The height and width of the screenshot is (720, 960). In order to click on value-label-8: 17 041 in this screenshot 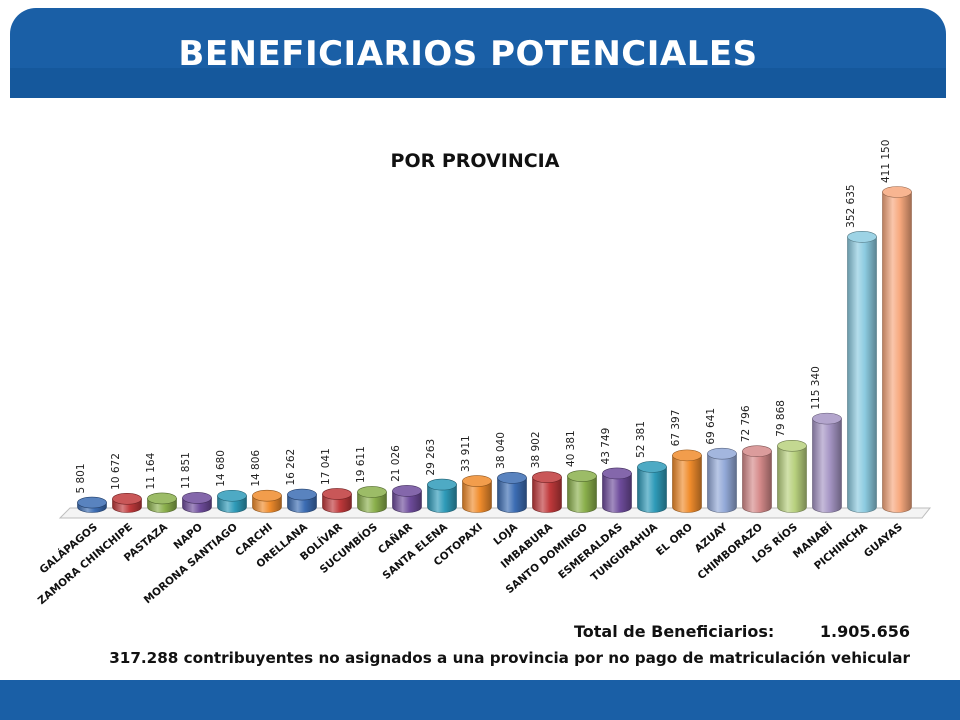, I will do `click(326, 466)`.